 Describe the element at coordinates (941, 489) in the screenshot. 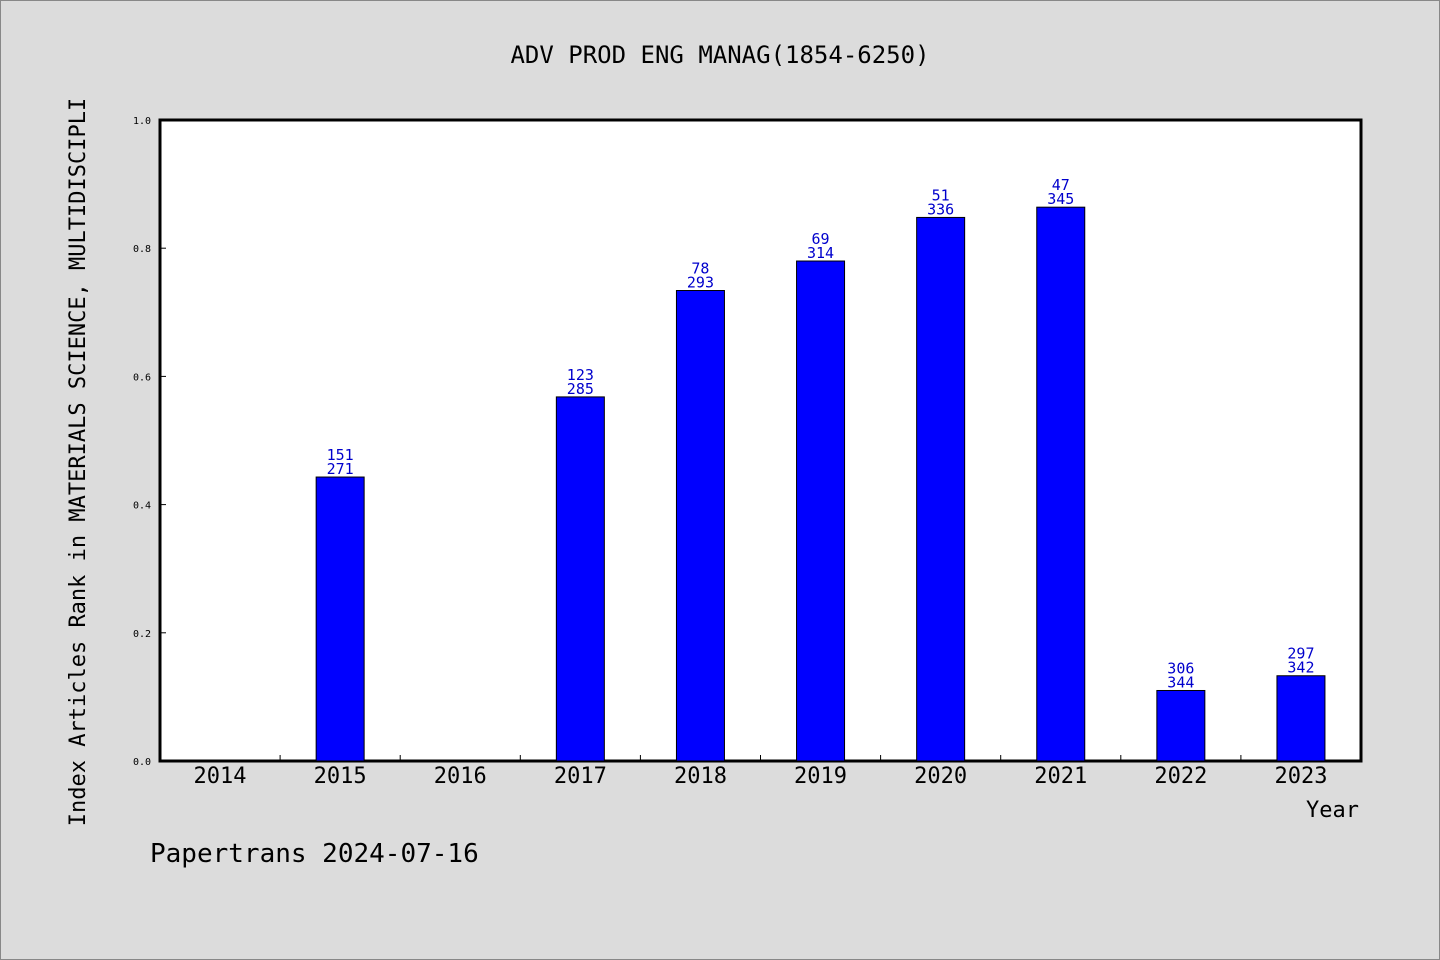

I see `bar-2020` at that location.